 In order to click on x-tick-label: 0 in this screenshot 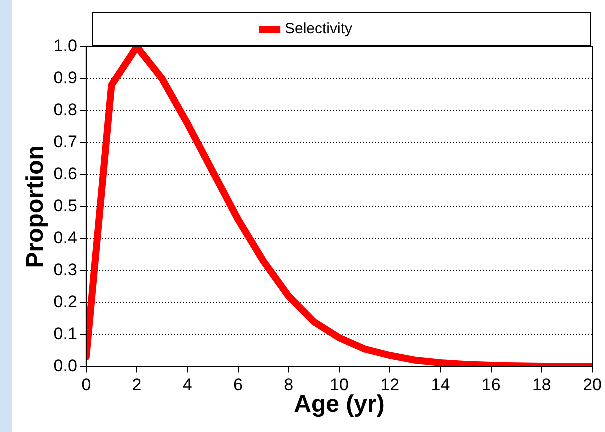, I will do `click(87, 385)`.